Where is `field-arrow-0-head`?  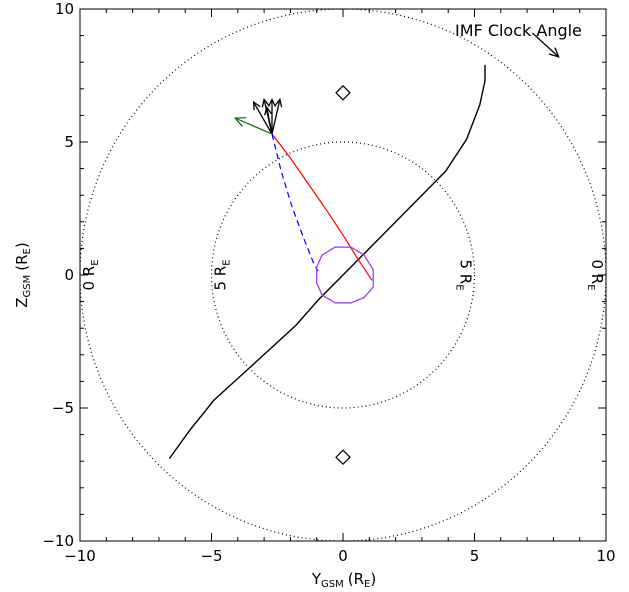
field-arrow-0-head is located at coordinates (256, 105).